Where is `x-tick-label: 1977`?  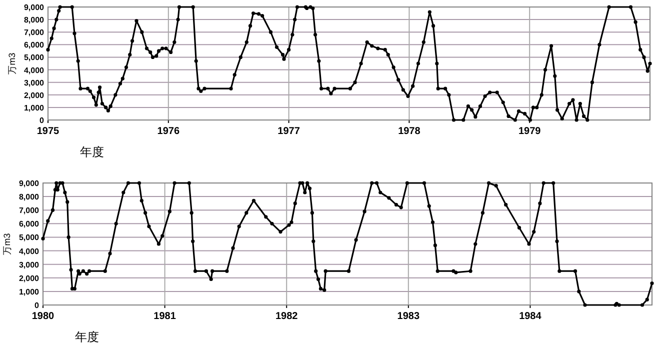
x-tick-label: 1977 is located at coordinates (289, 131).